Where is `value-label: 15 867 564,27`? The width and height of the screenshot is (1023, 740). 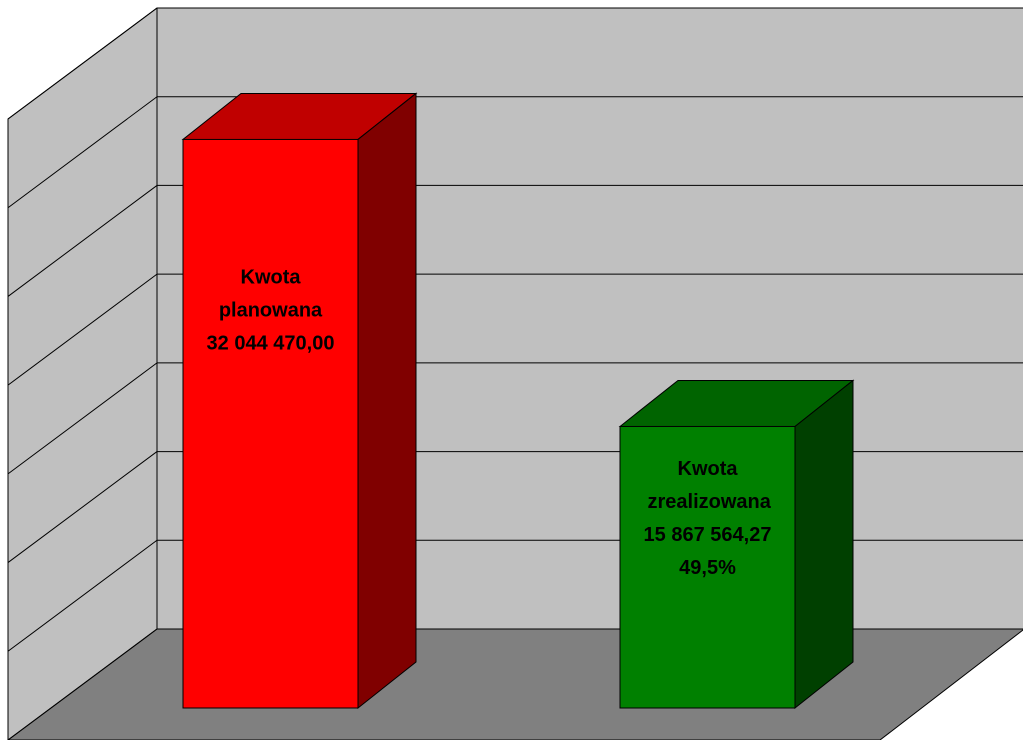 value-label: 15 867 564,27 is located at coordinates (707, 535).